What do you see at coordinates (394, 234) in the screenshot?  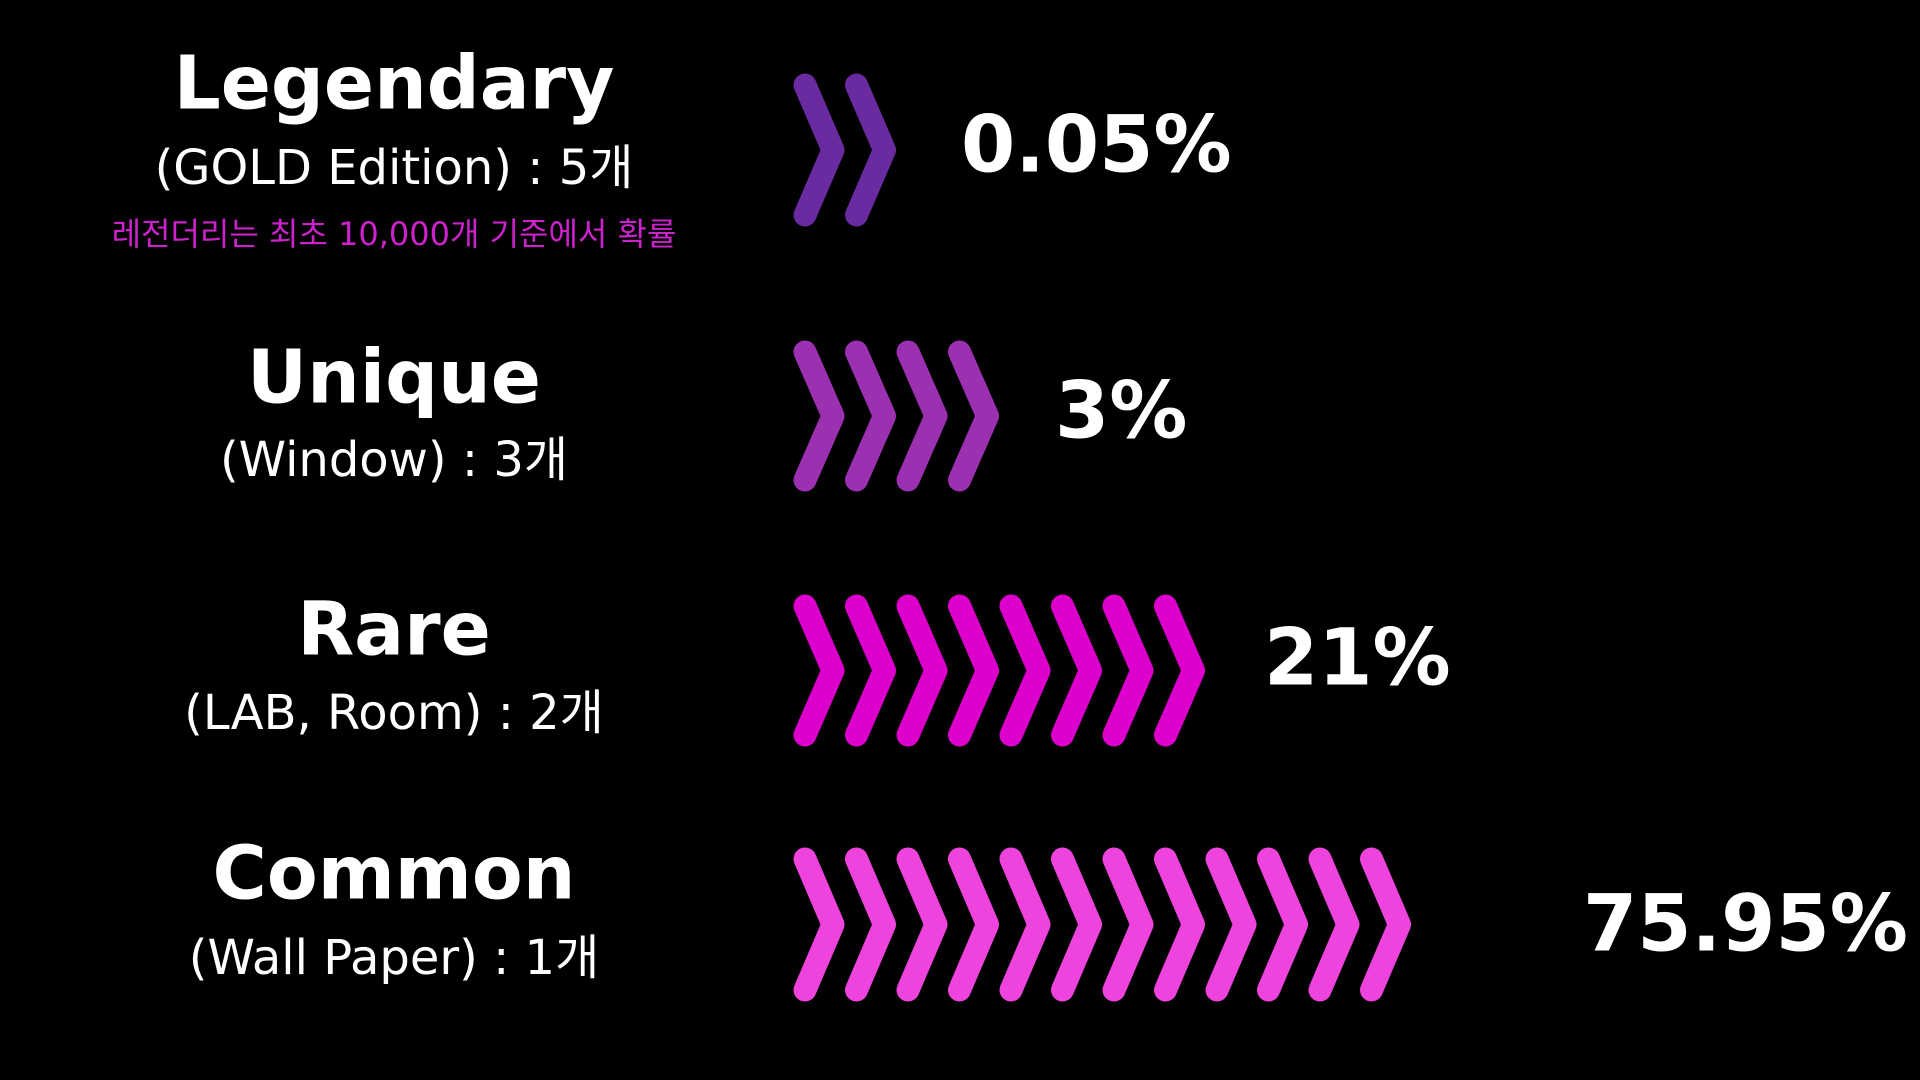 I see `tier-note: 레전더리는 최초 10,000개 기준에서 확률` at bounding box center [394, 234].